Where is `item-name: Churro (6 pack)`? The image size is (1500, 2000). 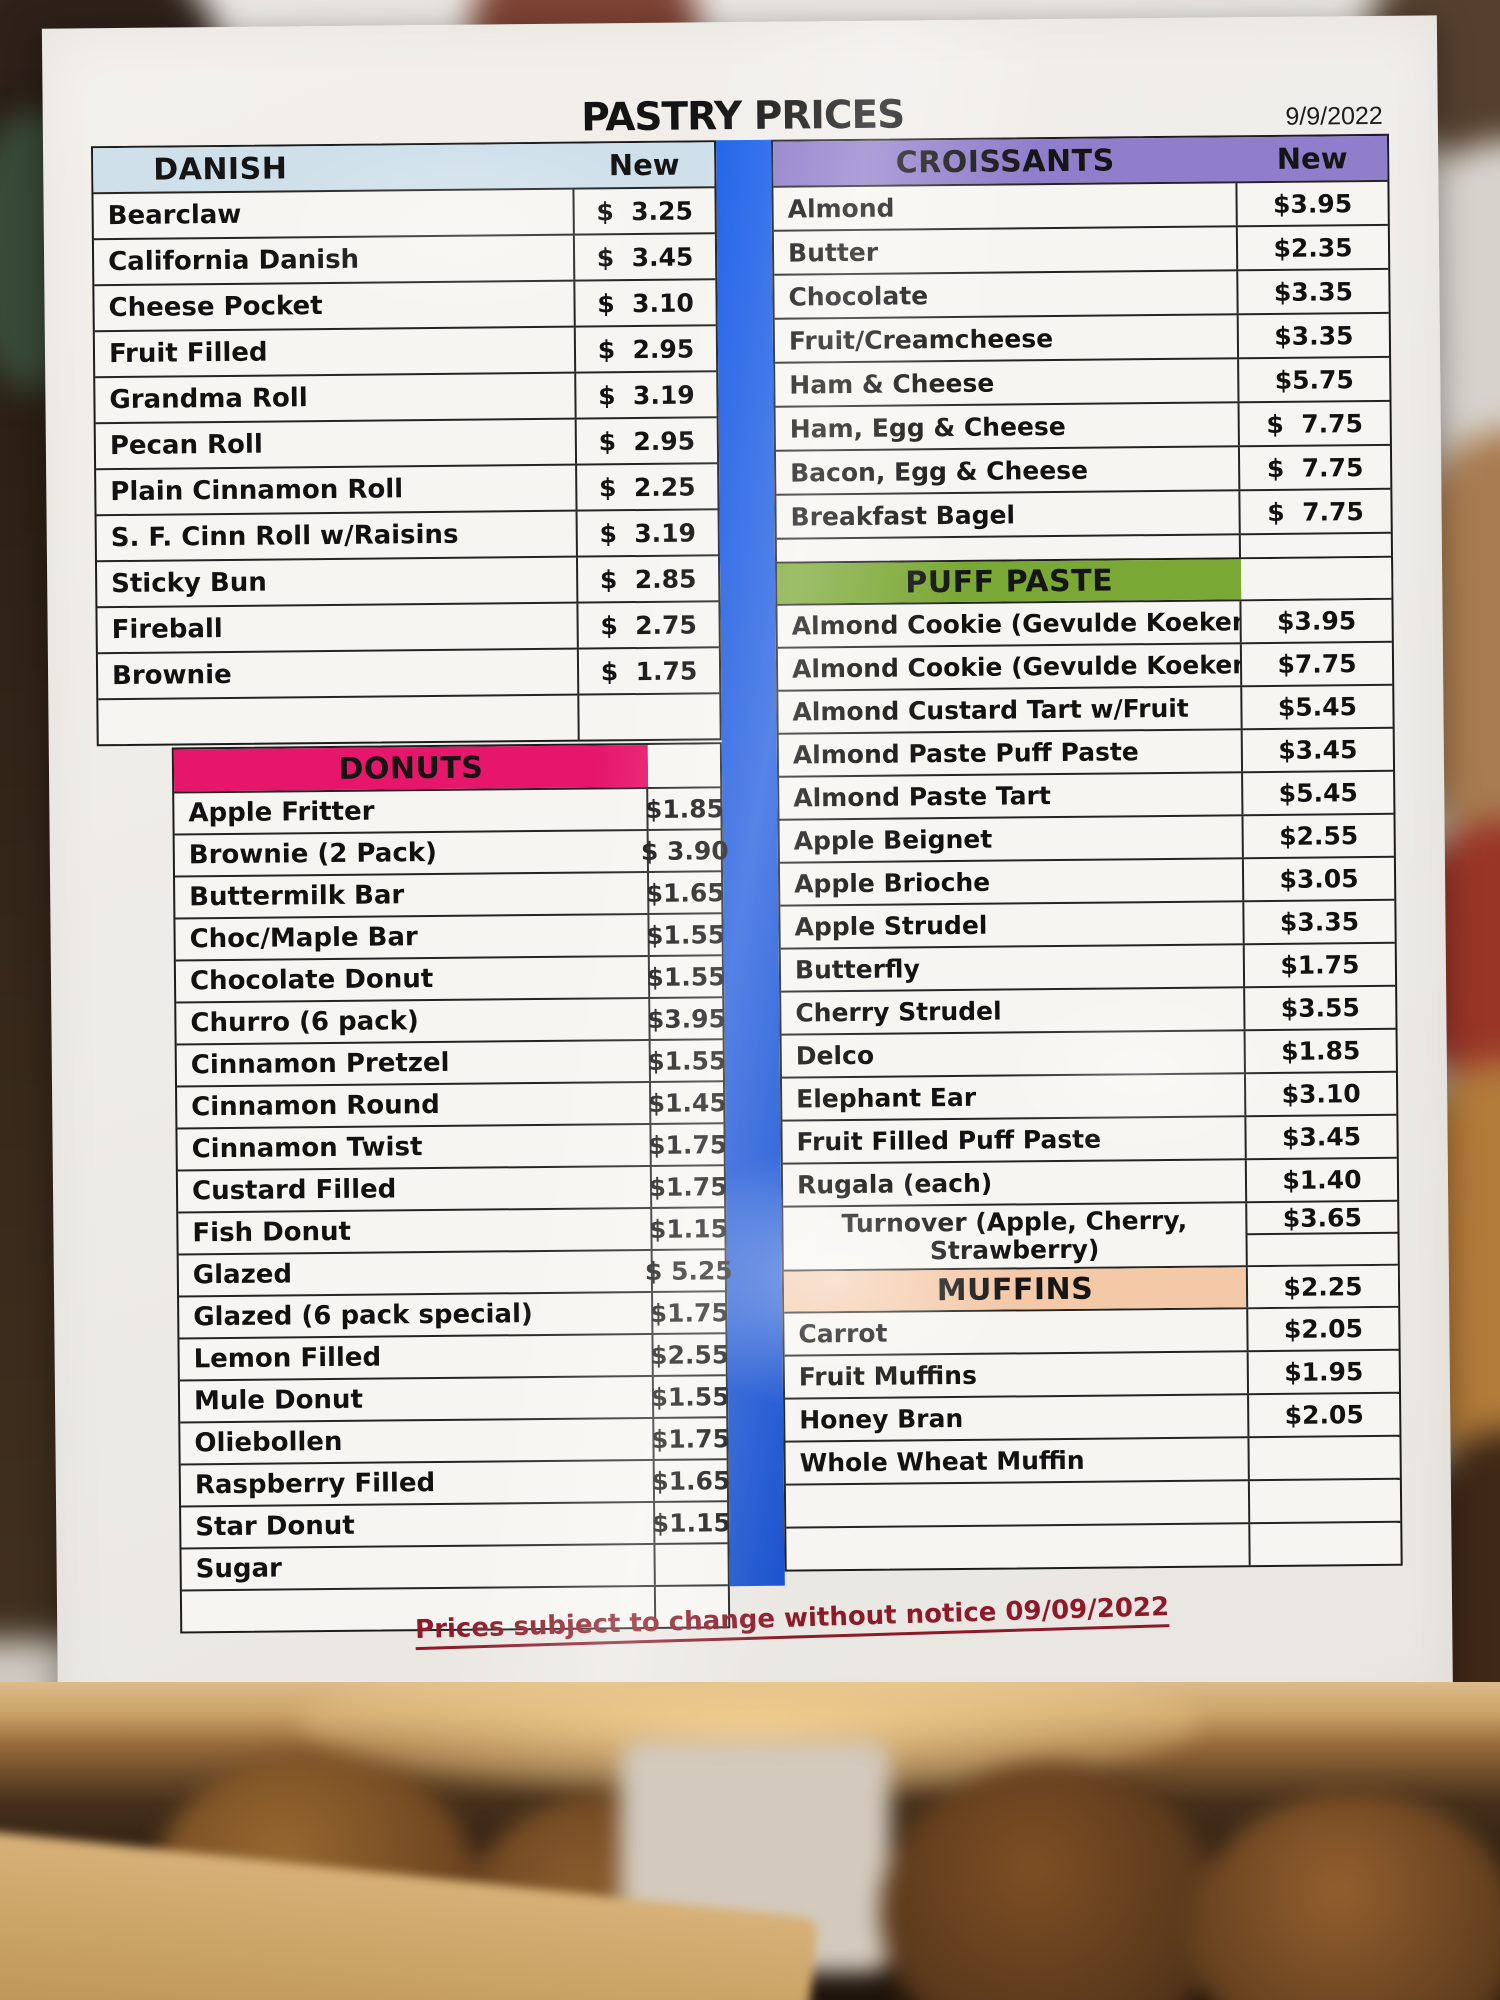
item-name: Churro (6 pack) is located at coordinates (304, 1022).